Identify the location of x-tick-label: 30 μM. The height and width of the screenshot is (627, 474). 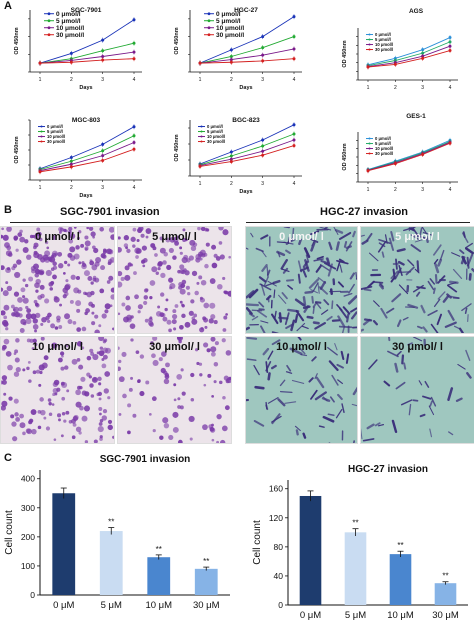
(206, 605).